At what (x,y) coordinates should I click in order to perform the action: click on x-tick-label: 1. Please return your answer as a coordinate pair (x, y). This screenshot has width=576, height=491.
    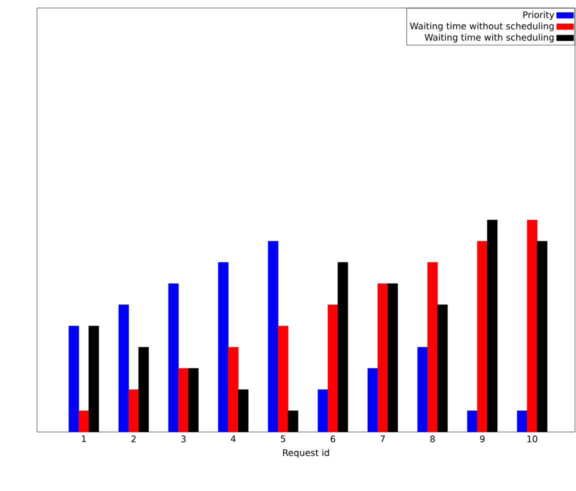
    Looking at the image, I should click on (84, 439).